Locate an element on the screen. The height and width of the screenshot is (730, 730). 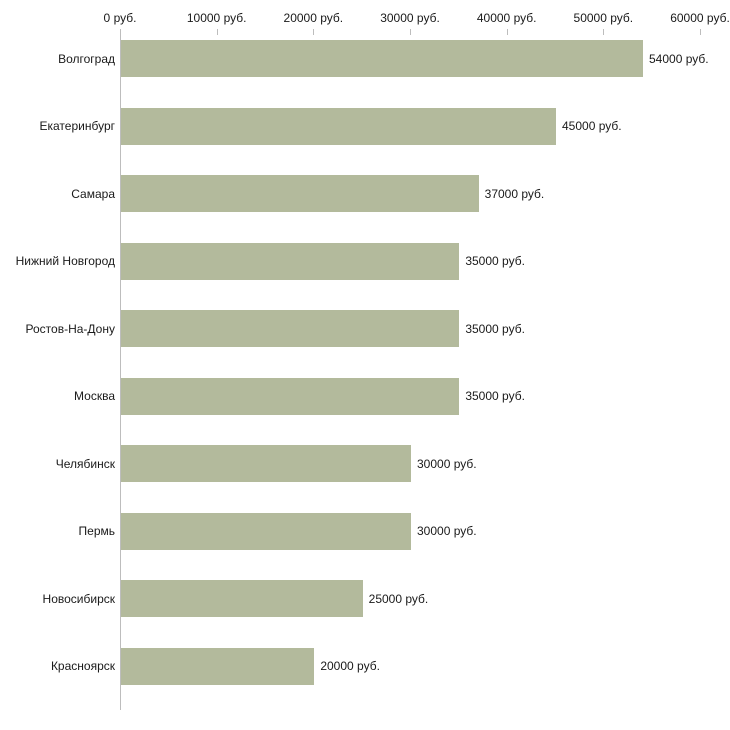
bar-row: Екатеринбург 45000 руб. is located at coordinates (365, 137).